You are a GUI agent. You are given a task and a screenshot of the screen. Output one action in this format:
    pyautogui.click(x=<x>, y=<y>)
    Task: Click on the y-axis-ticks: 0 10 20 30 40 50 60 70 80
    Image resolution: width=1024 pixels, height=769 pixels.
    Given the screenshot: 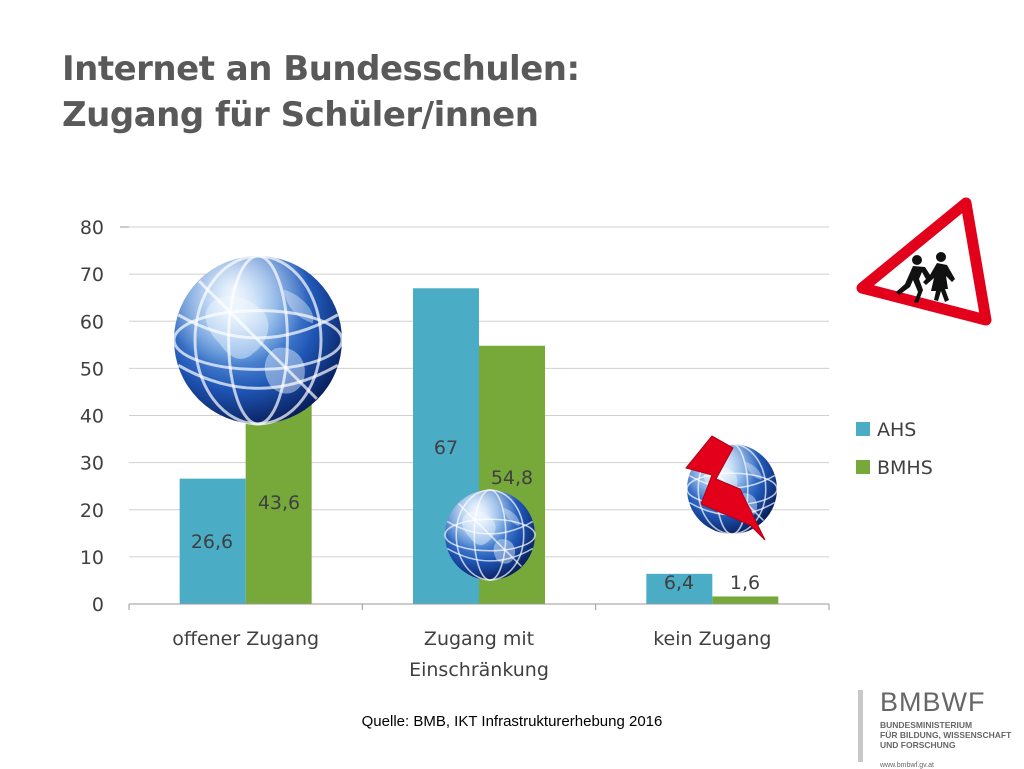 What is the action you would take?
    pyautogui.click(x=92, y=416)
    